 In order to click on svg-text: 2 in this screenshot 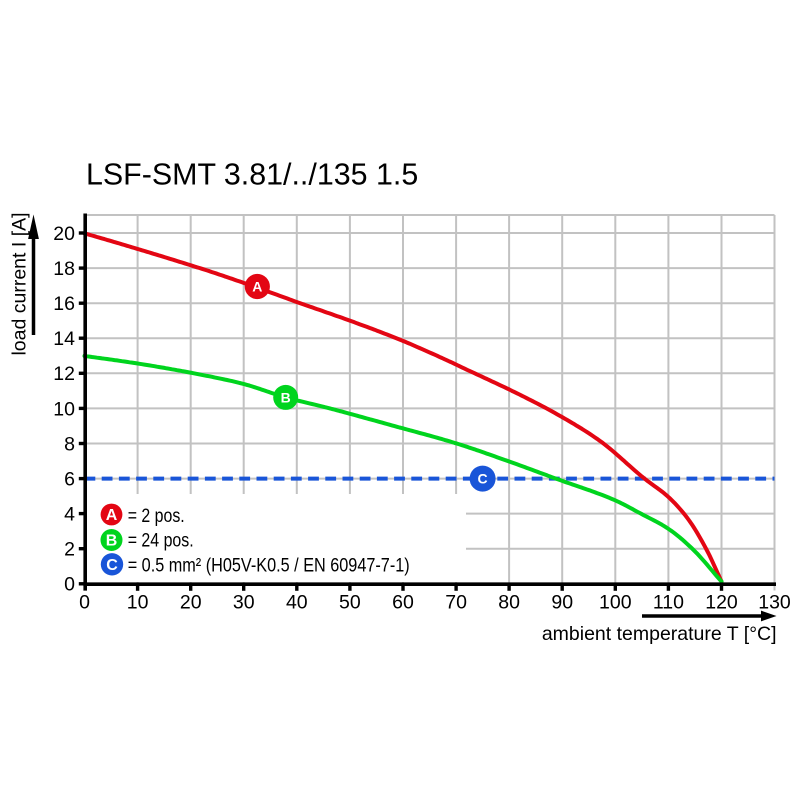, I will do `click(69, 550)`.